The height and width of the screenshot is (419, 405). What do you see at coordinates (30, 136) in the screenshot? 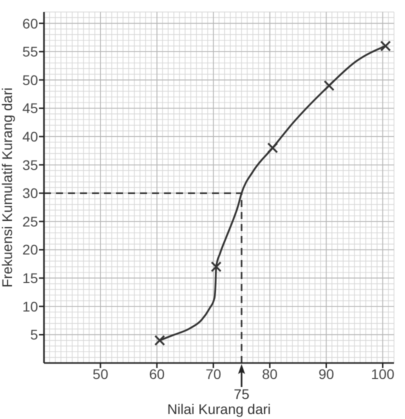
I see `y-tick-label: 40` at bounding box center [30, 136].